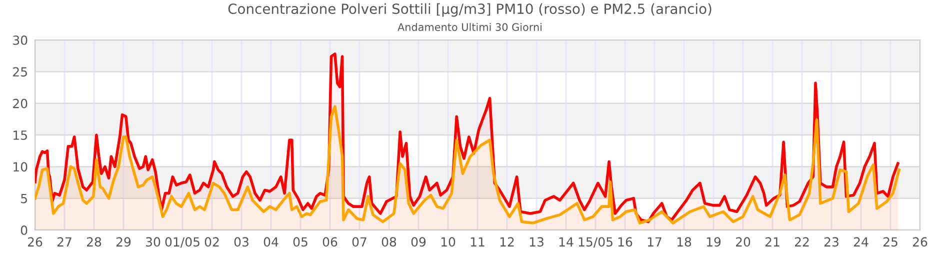 The width and height of the screenshot is (940, 260). I want to click on x-tick-label: 01/05, so click(182, 242).